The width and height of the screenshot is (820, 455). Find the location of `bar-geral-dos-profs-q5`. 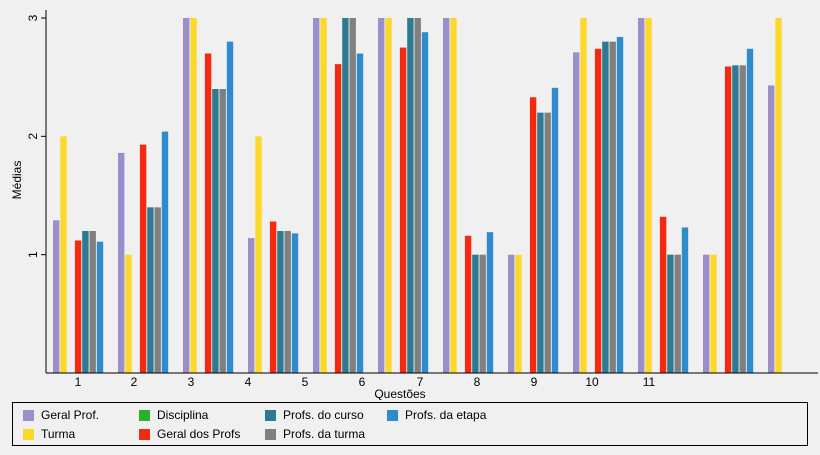

bar-geral-dos-profs-q5 is located at coordinates (338, 218).